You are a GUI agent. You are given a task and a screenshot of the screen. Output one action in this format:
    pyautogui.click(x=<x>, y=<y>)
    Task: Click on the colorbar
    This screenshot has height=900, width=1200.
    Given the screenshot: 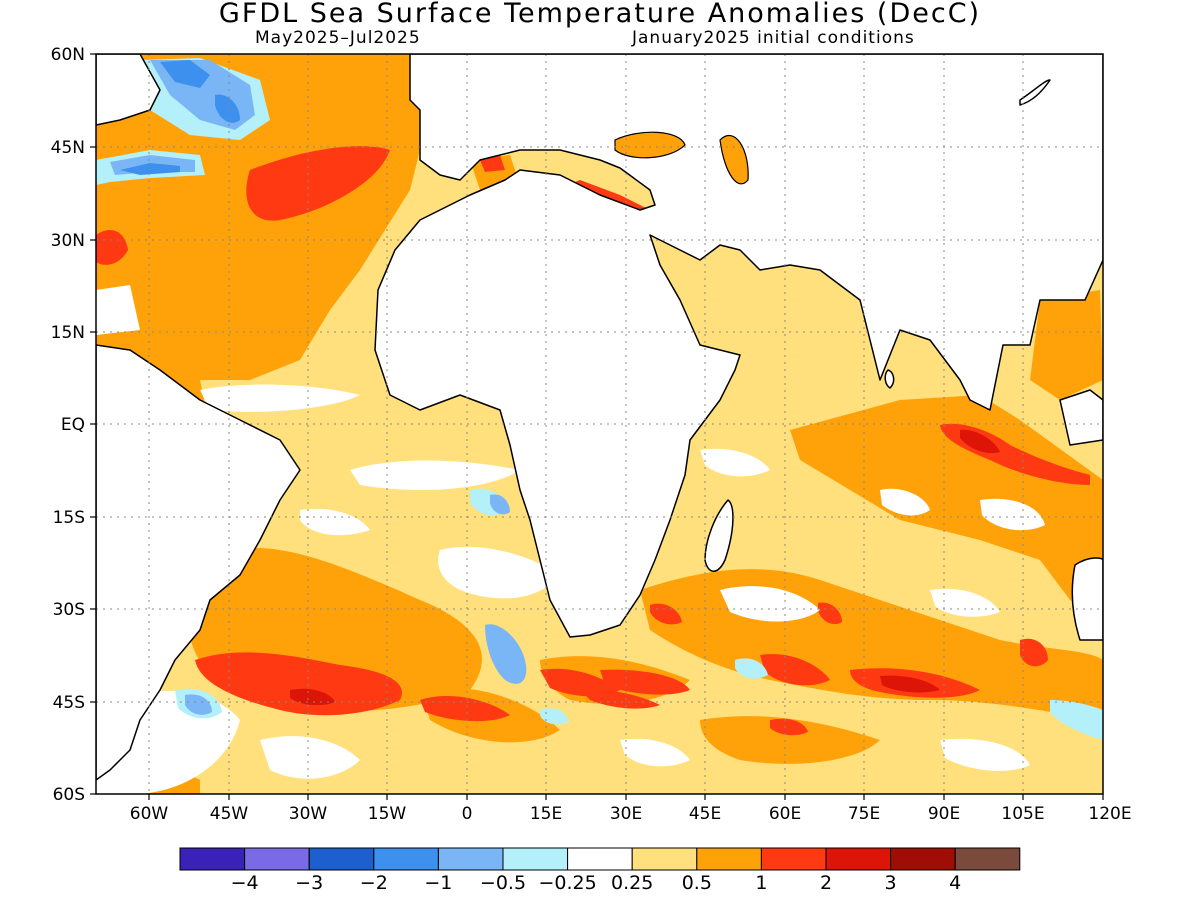 What is the action you would take?
    pyautogui.click(x=600, y=859)
    